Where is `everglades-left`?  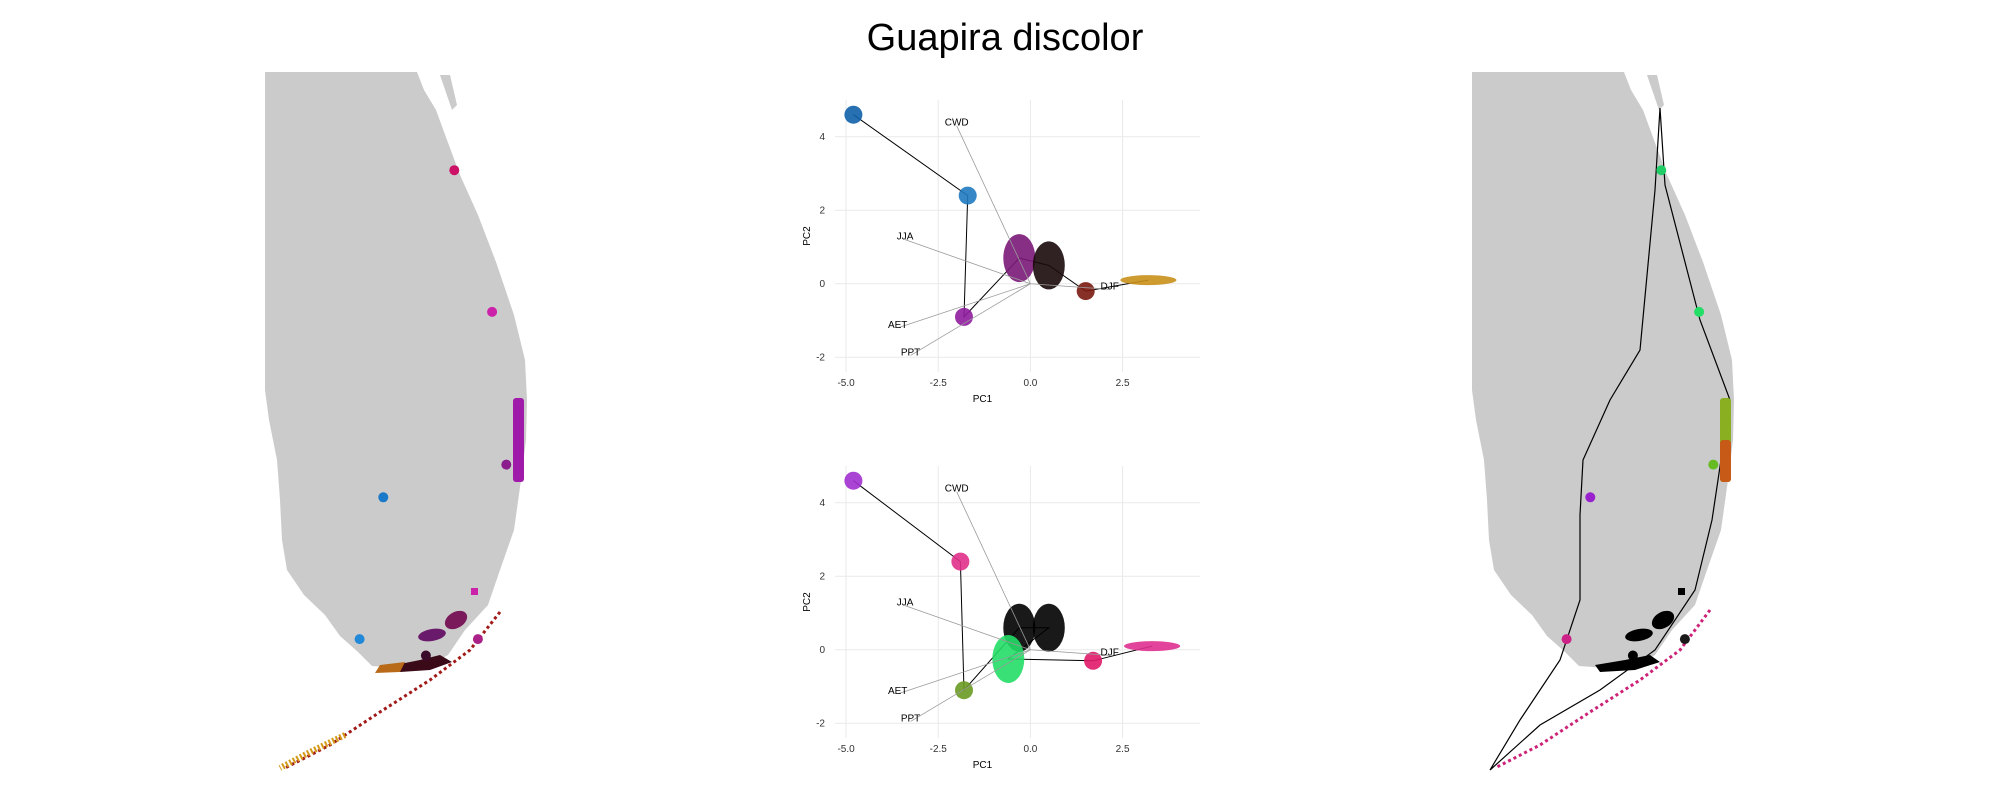
everglades-left is located at coordinates (426, 630).